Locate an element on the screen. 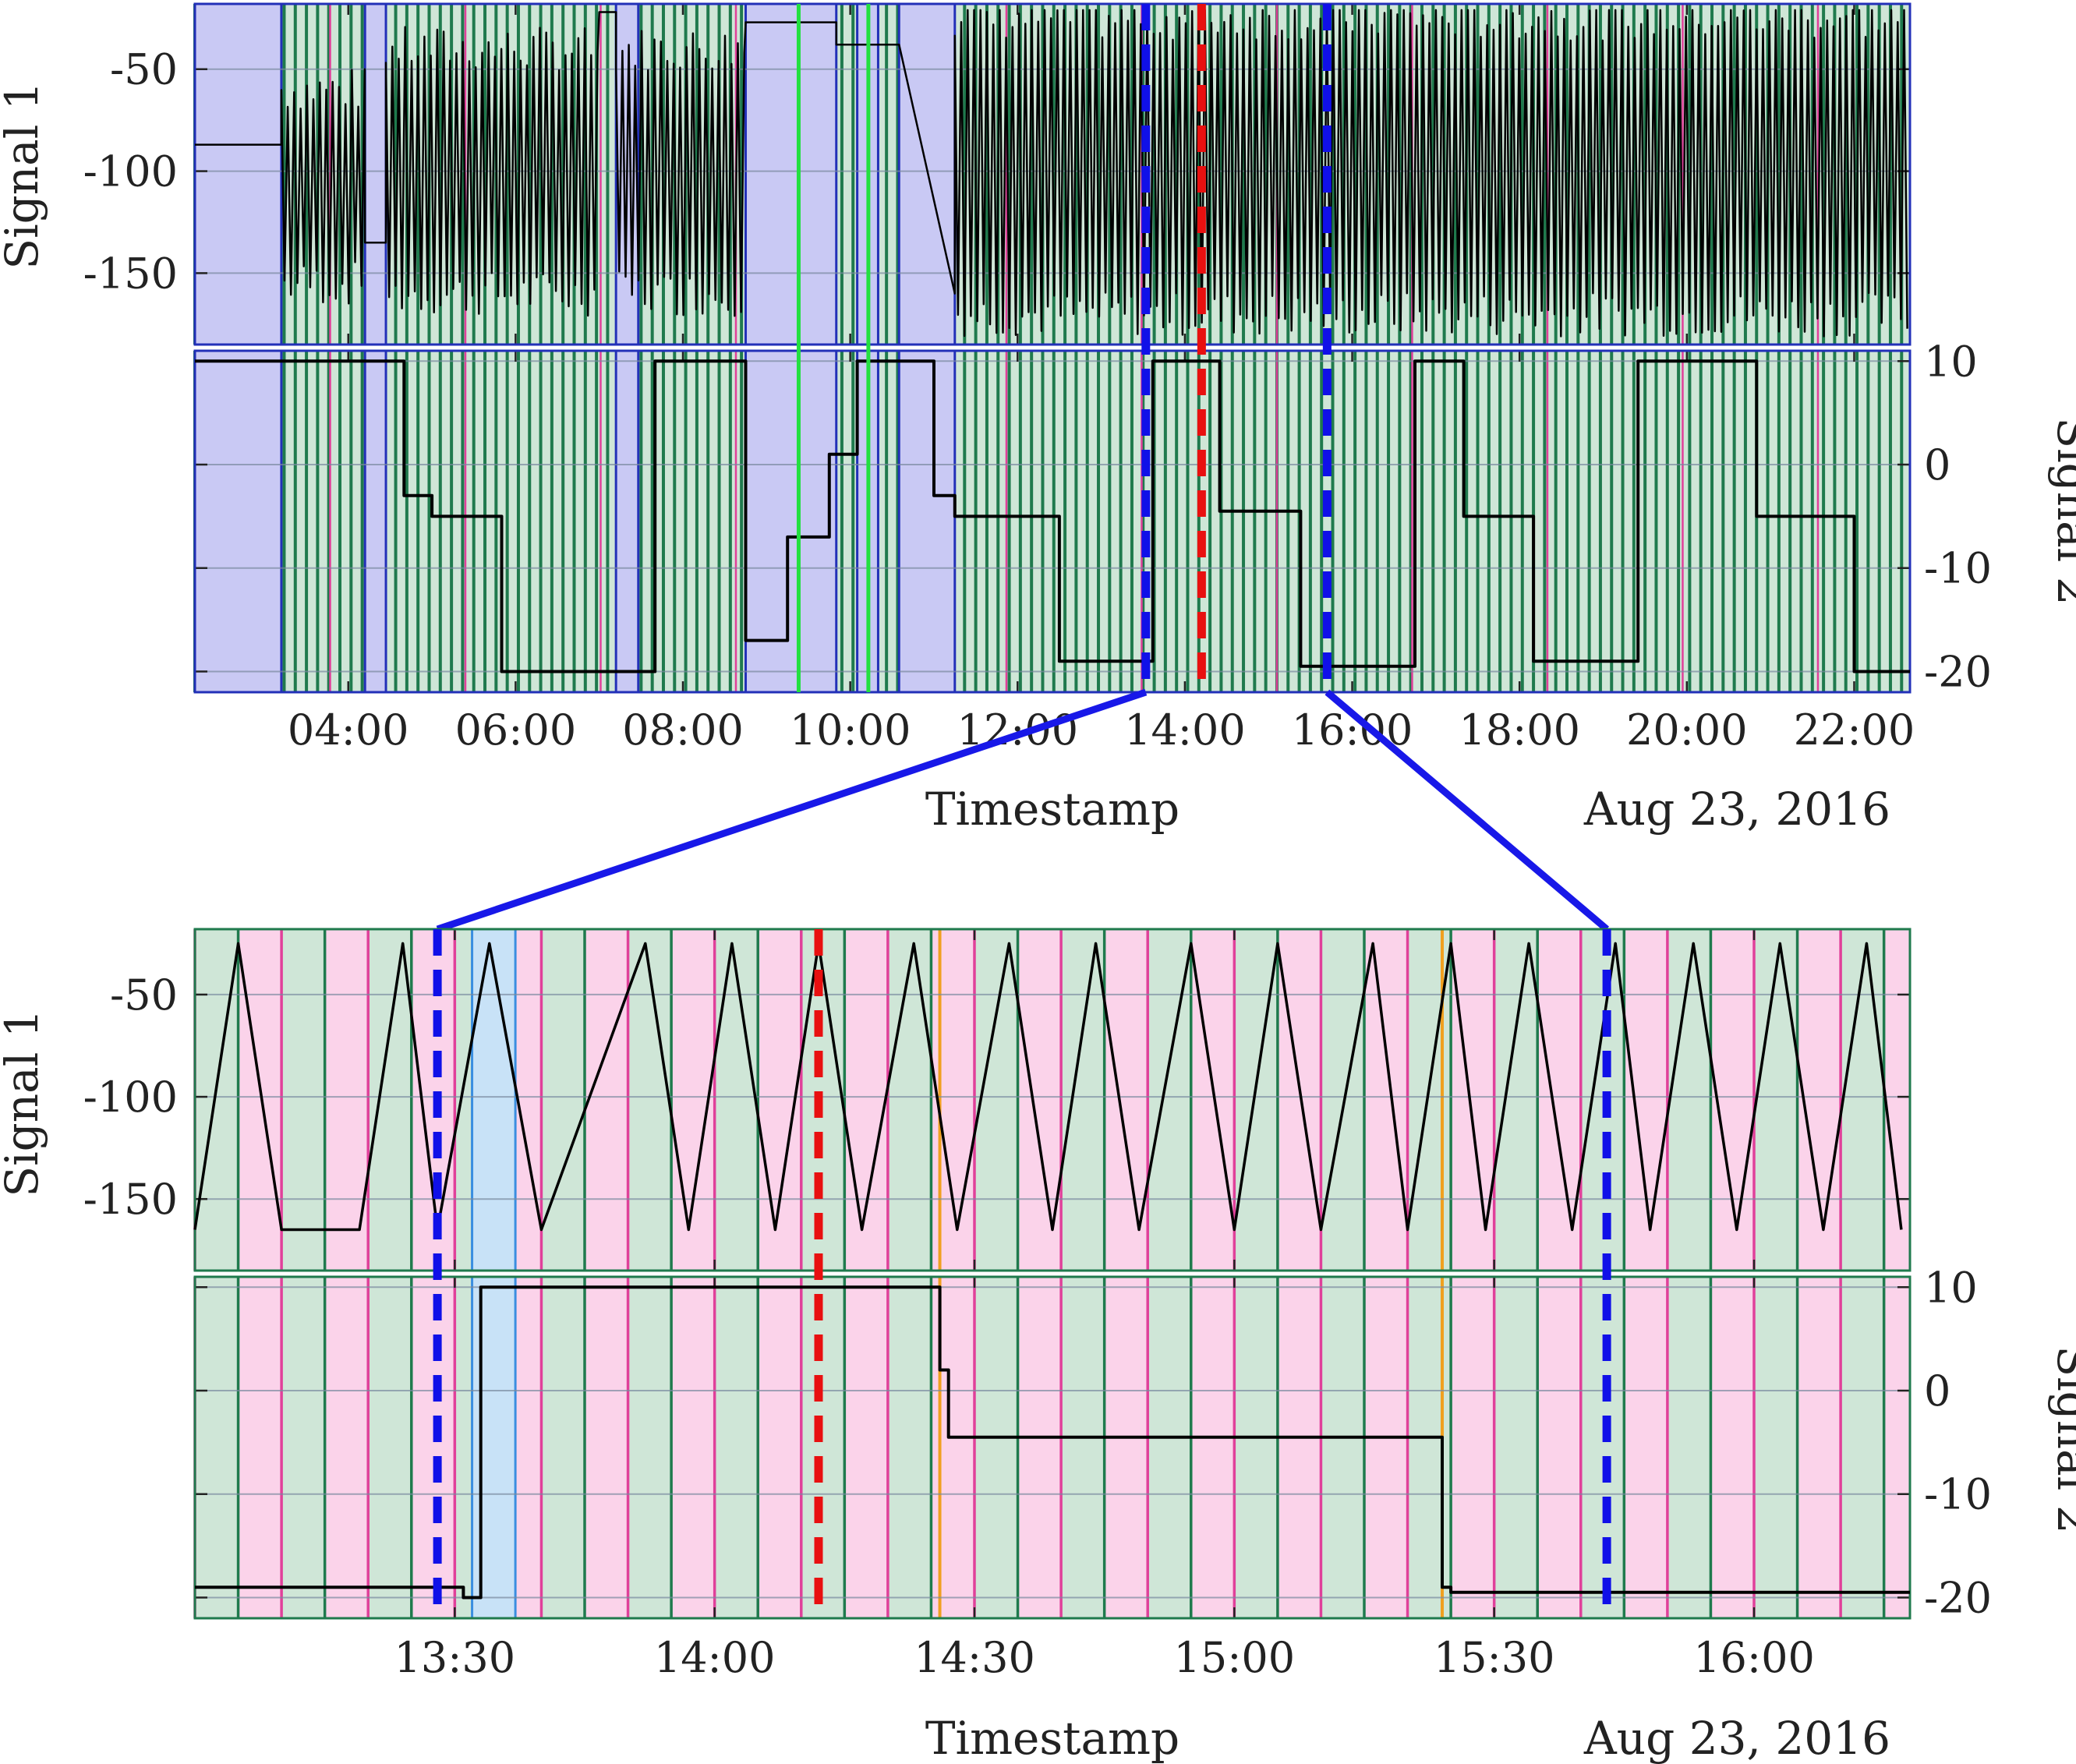  x-tick-label: 18:00 is located at coordinates (1519, 730).